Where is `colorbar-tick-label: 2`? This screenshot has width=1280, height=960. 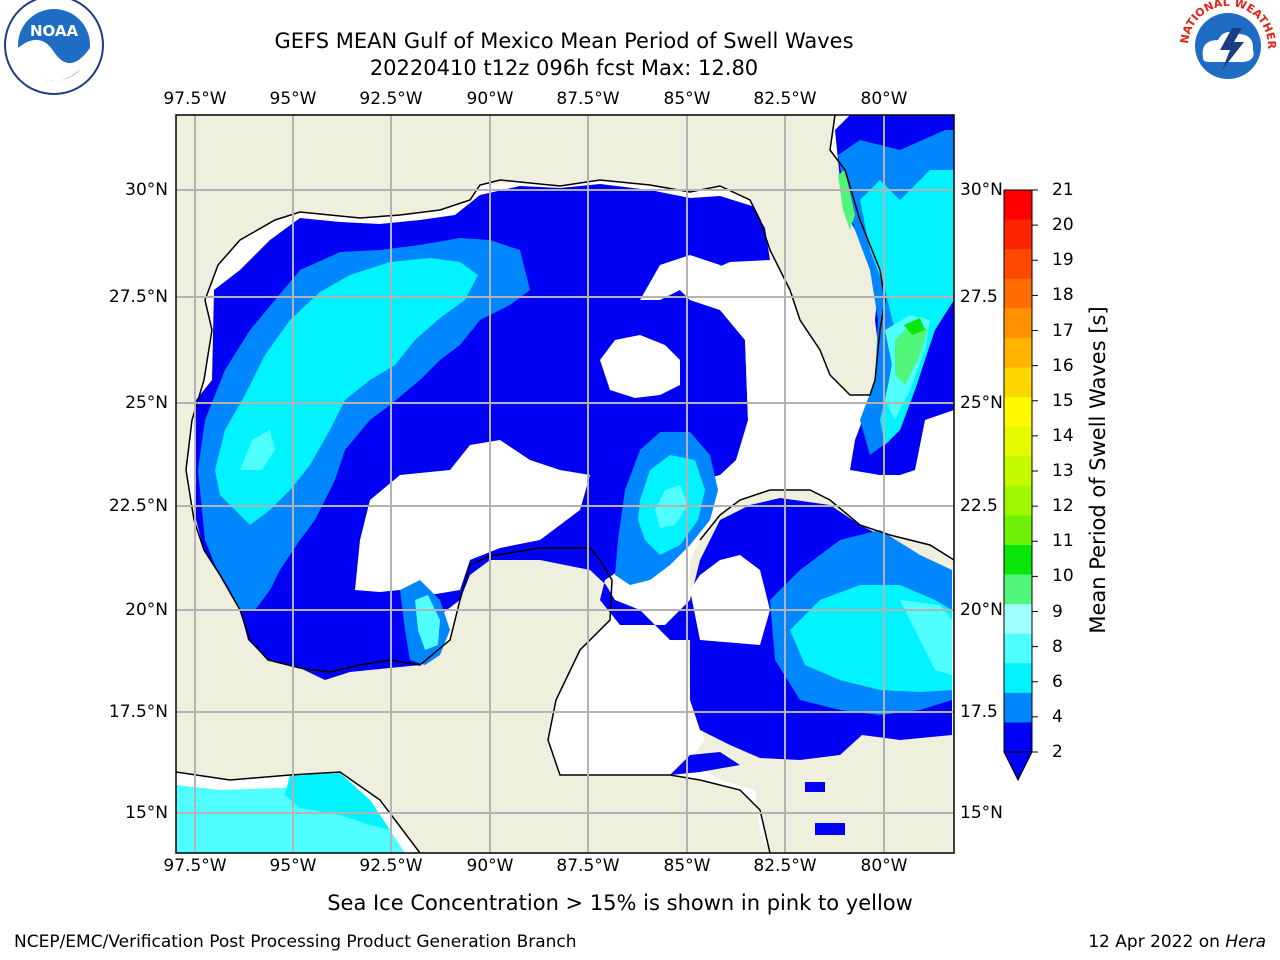 colorbar-tick-label: 2 is located at coordinates (1057, 752).